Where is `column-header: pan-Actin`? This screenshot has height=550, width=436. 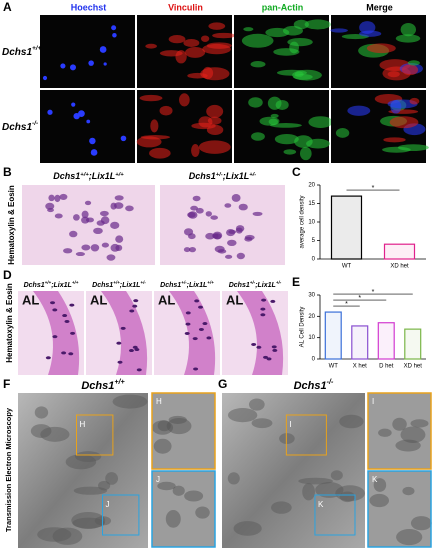
column-header: pan-Actin is located at coordinates (283, 7).